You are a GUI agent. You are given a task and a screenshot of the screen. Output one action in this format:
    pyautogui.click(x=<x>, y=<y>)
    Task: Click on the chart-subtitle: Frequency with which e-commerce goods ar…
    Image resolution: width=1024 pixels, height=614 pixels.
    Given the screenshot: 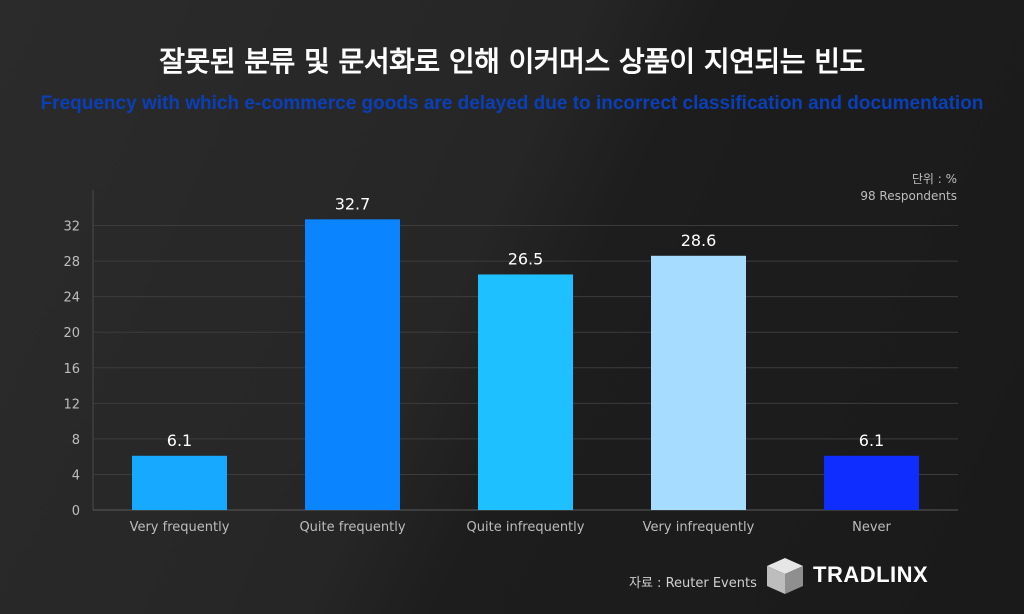 What is the action you would take?
    pyautogui.click(x=512, y=103)
    